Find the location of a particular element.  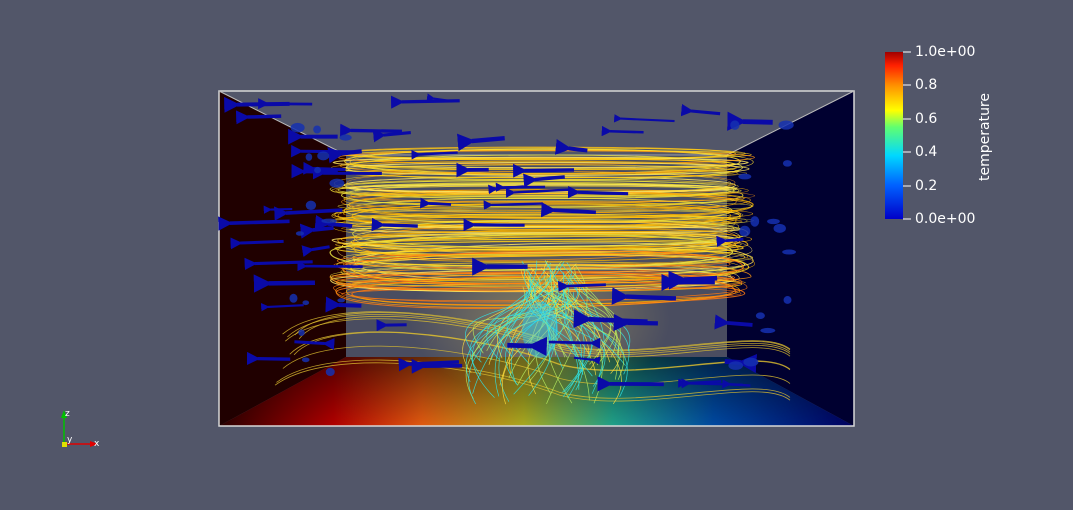

axis-label-y: y is located at coordinates (70, 440).